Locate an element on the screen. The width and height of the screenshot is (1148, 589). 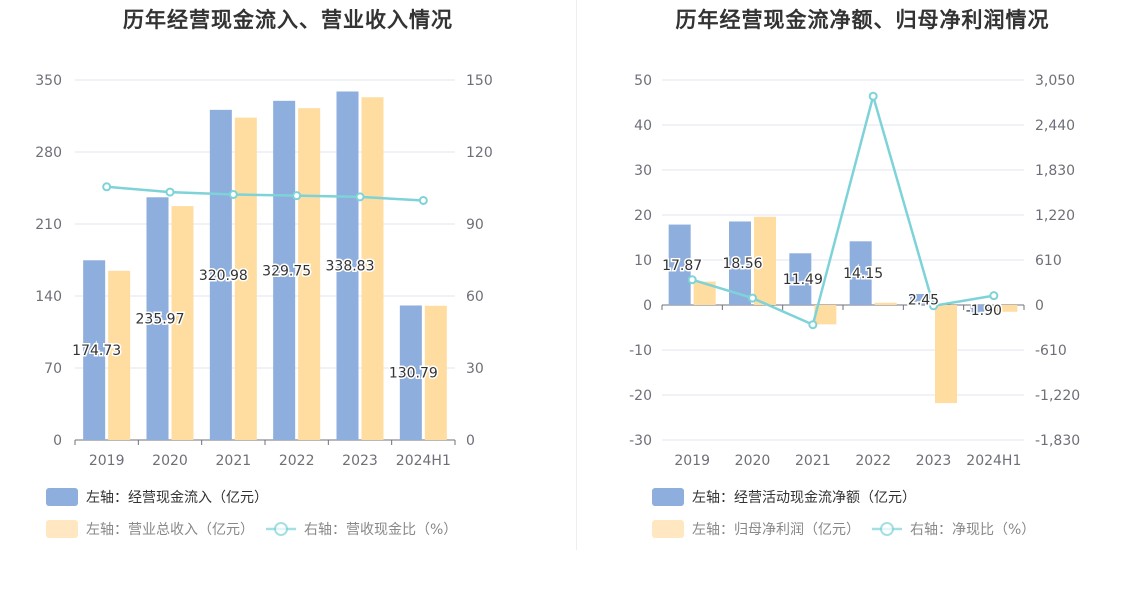
legend-label: 左轴：经营现金流入（亿元） is located at coordinates (177, 498).